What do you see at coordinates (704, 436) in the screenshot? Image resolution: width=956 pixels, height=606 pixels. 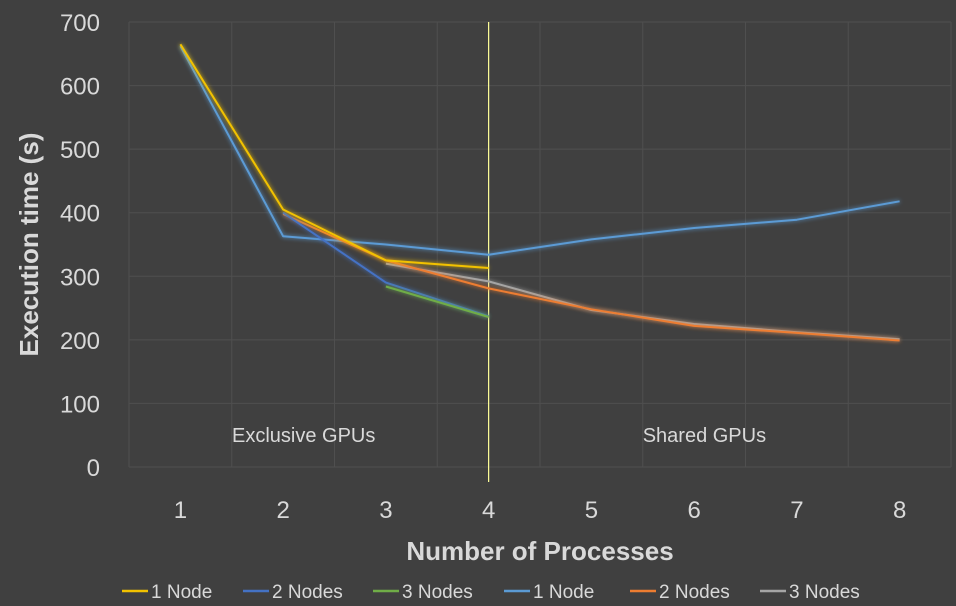 I see `annotation-shared-gpus: Shared GPUs` at bounding box center [704, 436].